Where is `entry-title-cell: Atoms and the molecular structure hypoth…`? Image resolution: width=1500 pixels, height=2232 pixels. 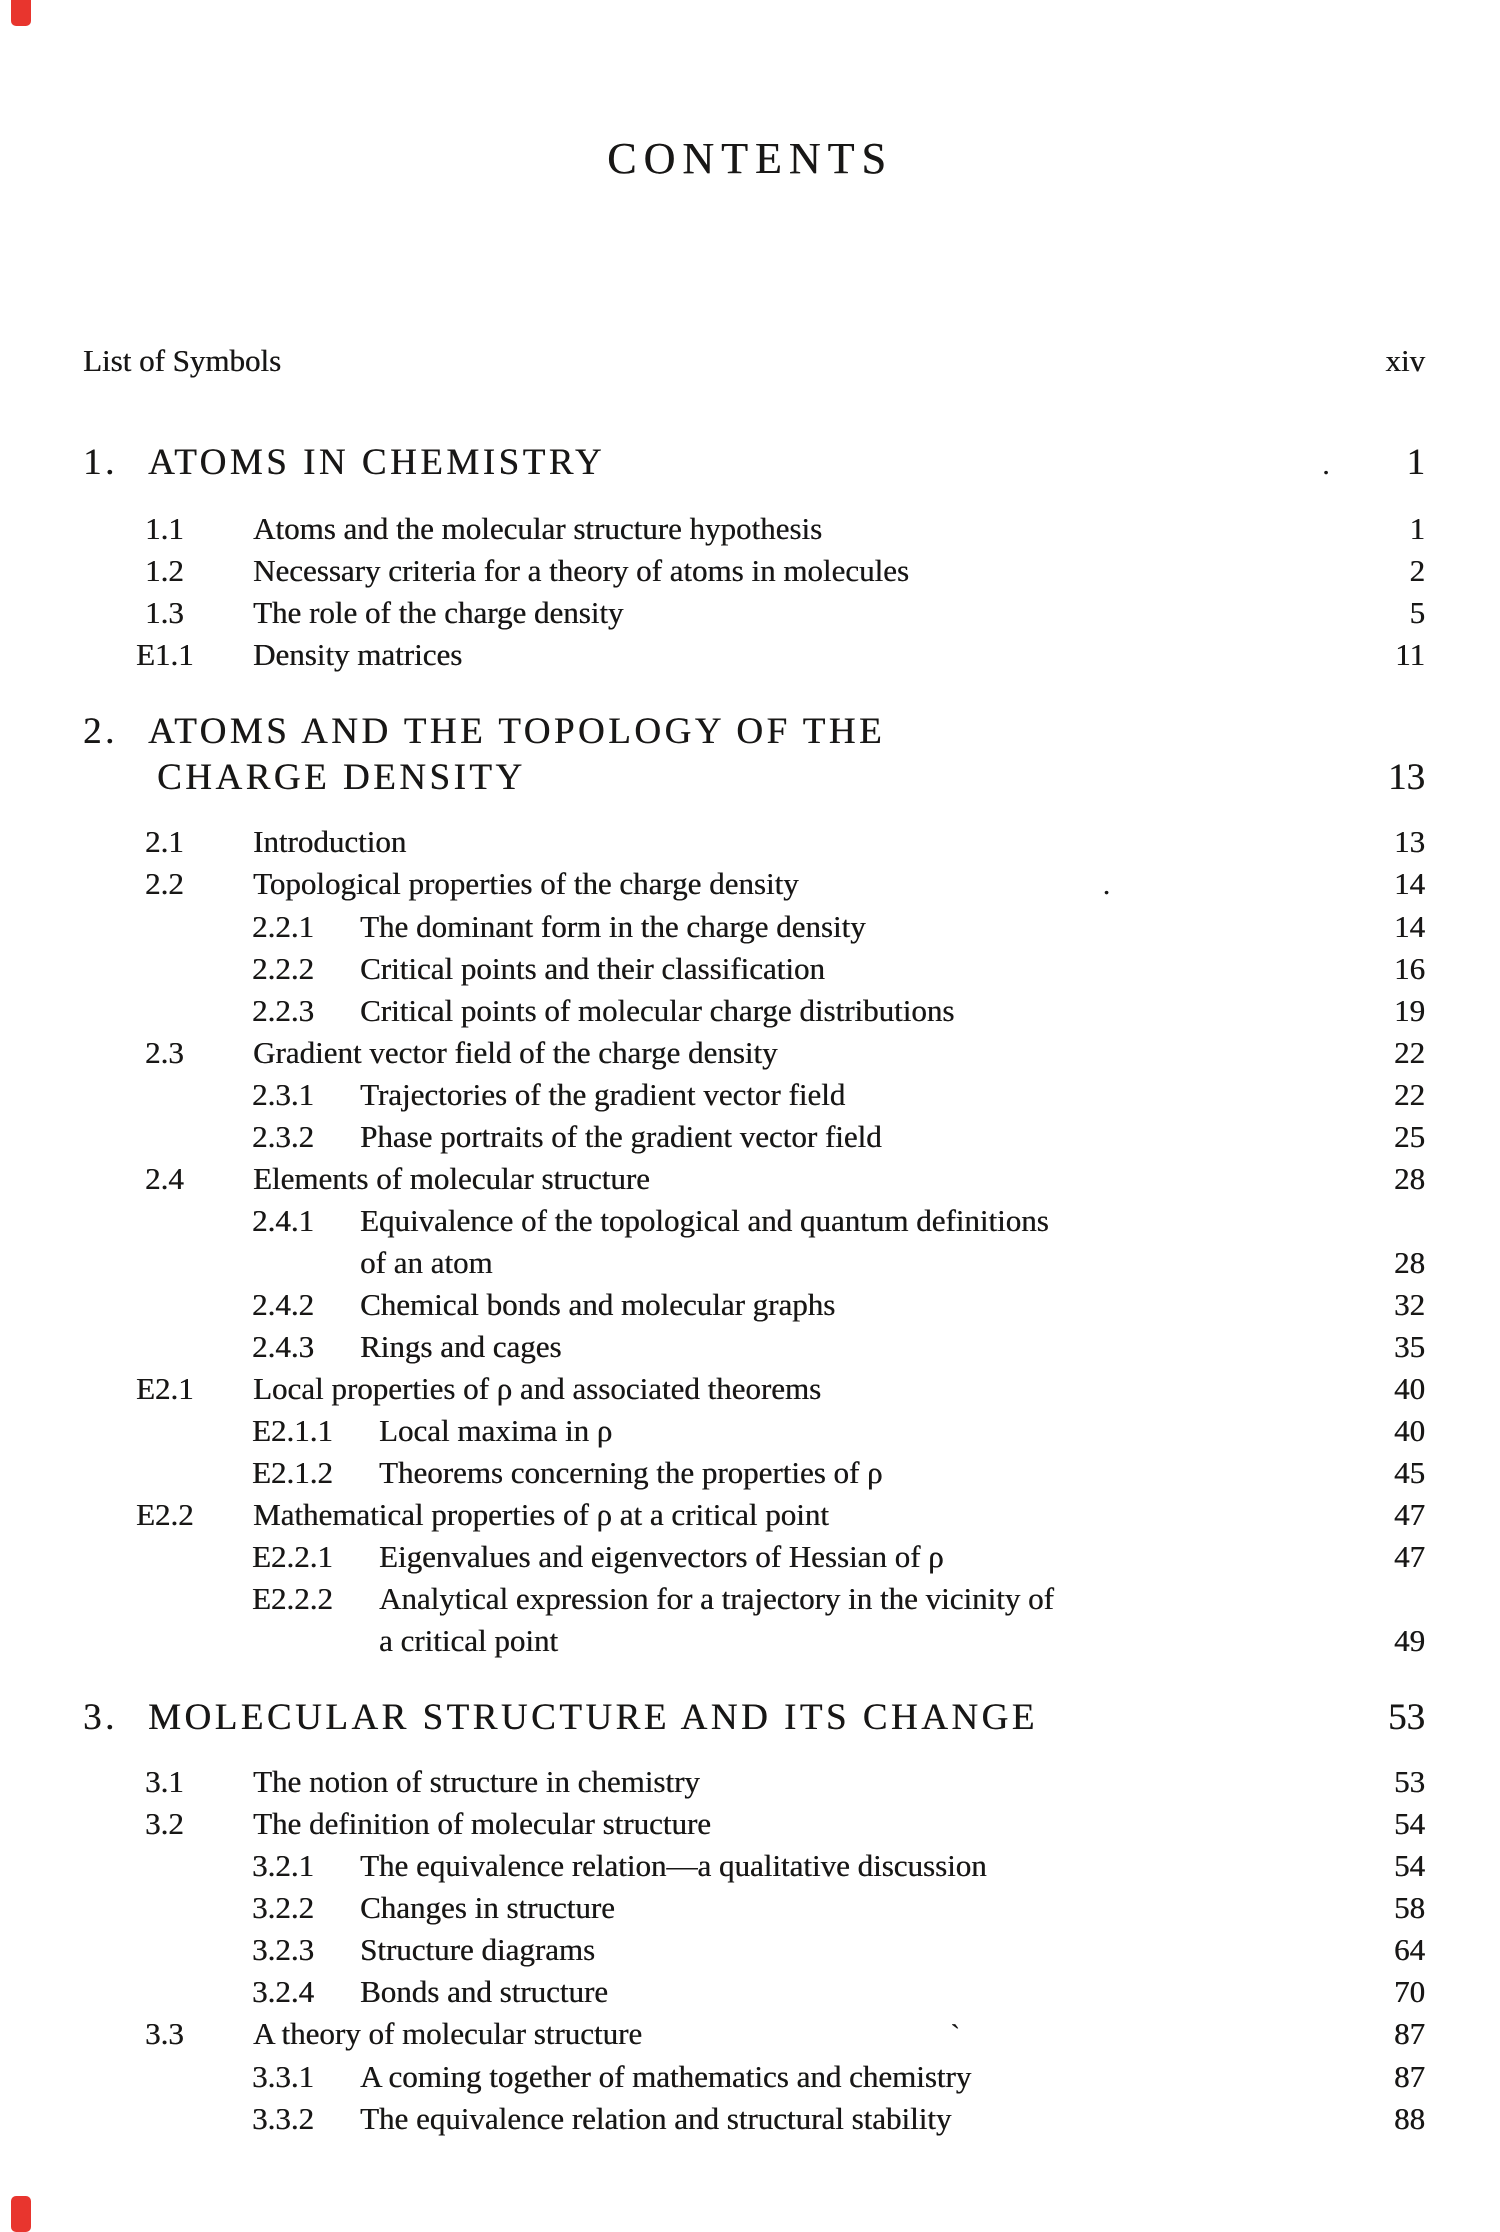 entry-title-cell: Atoms and the molecular structure hypoth… is located at coordinates (804, 529).